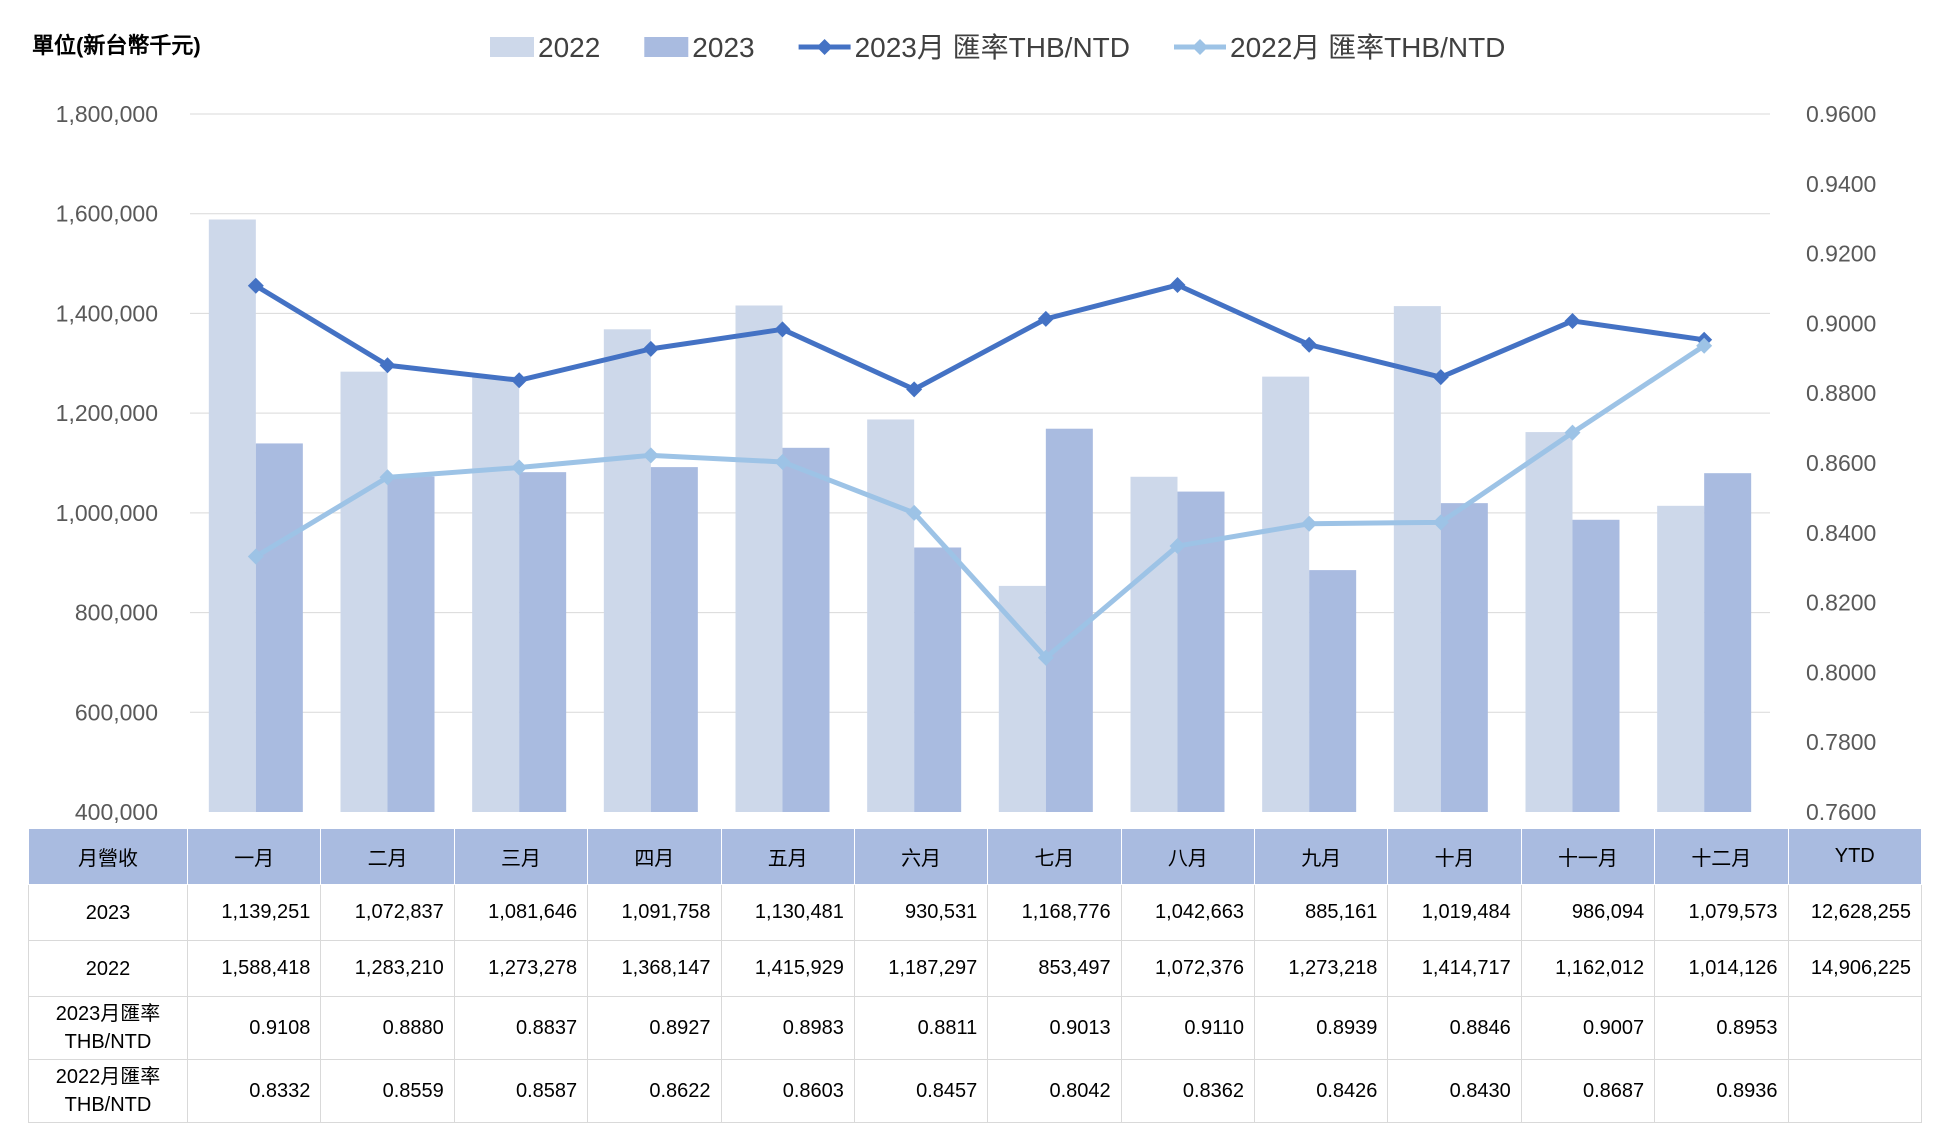  What do you see at coordinates (921, 1028) in the screenshot?
I see `table-cell: 0.8811` at bounding box center [921, 1028].